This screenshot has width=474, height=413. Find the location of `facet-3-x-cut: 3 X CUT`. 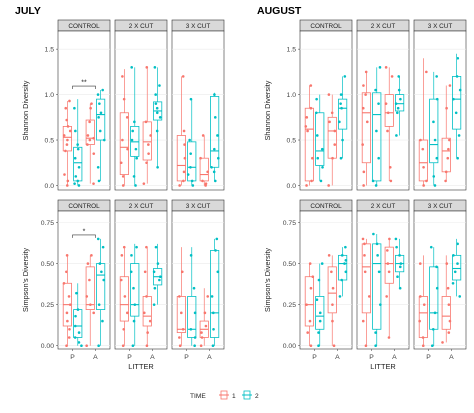

facet-3-x-cut: 3 X CUT is located at coordinates (440, 105).